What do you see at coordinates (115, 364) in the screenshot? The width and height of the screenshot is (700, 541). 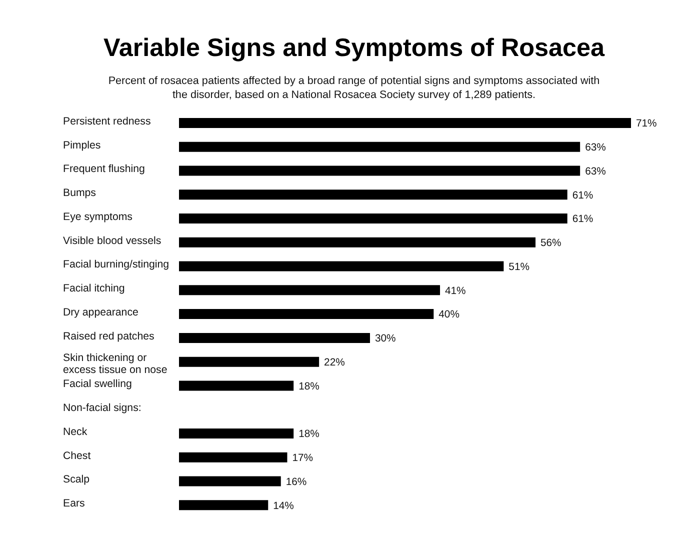 I see `y-tick-label: Skin thickening or excess tissue on nose` at bounding box center [115, 364].